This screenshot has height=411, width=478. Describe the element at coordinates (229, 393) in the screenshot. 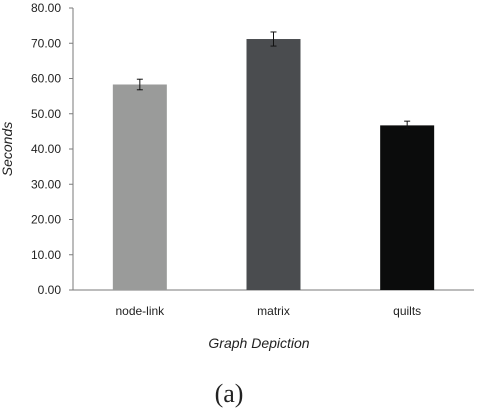

I see `figure-caption: (a)` at that location.